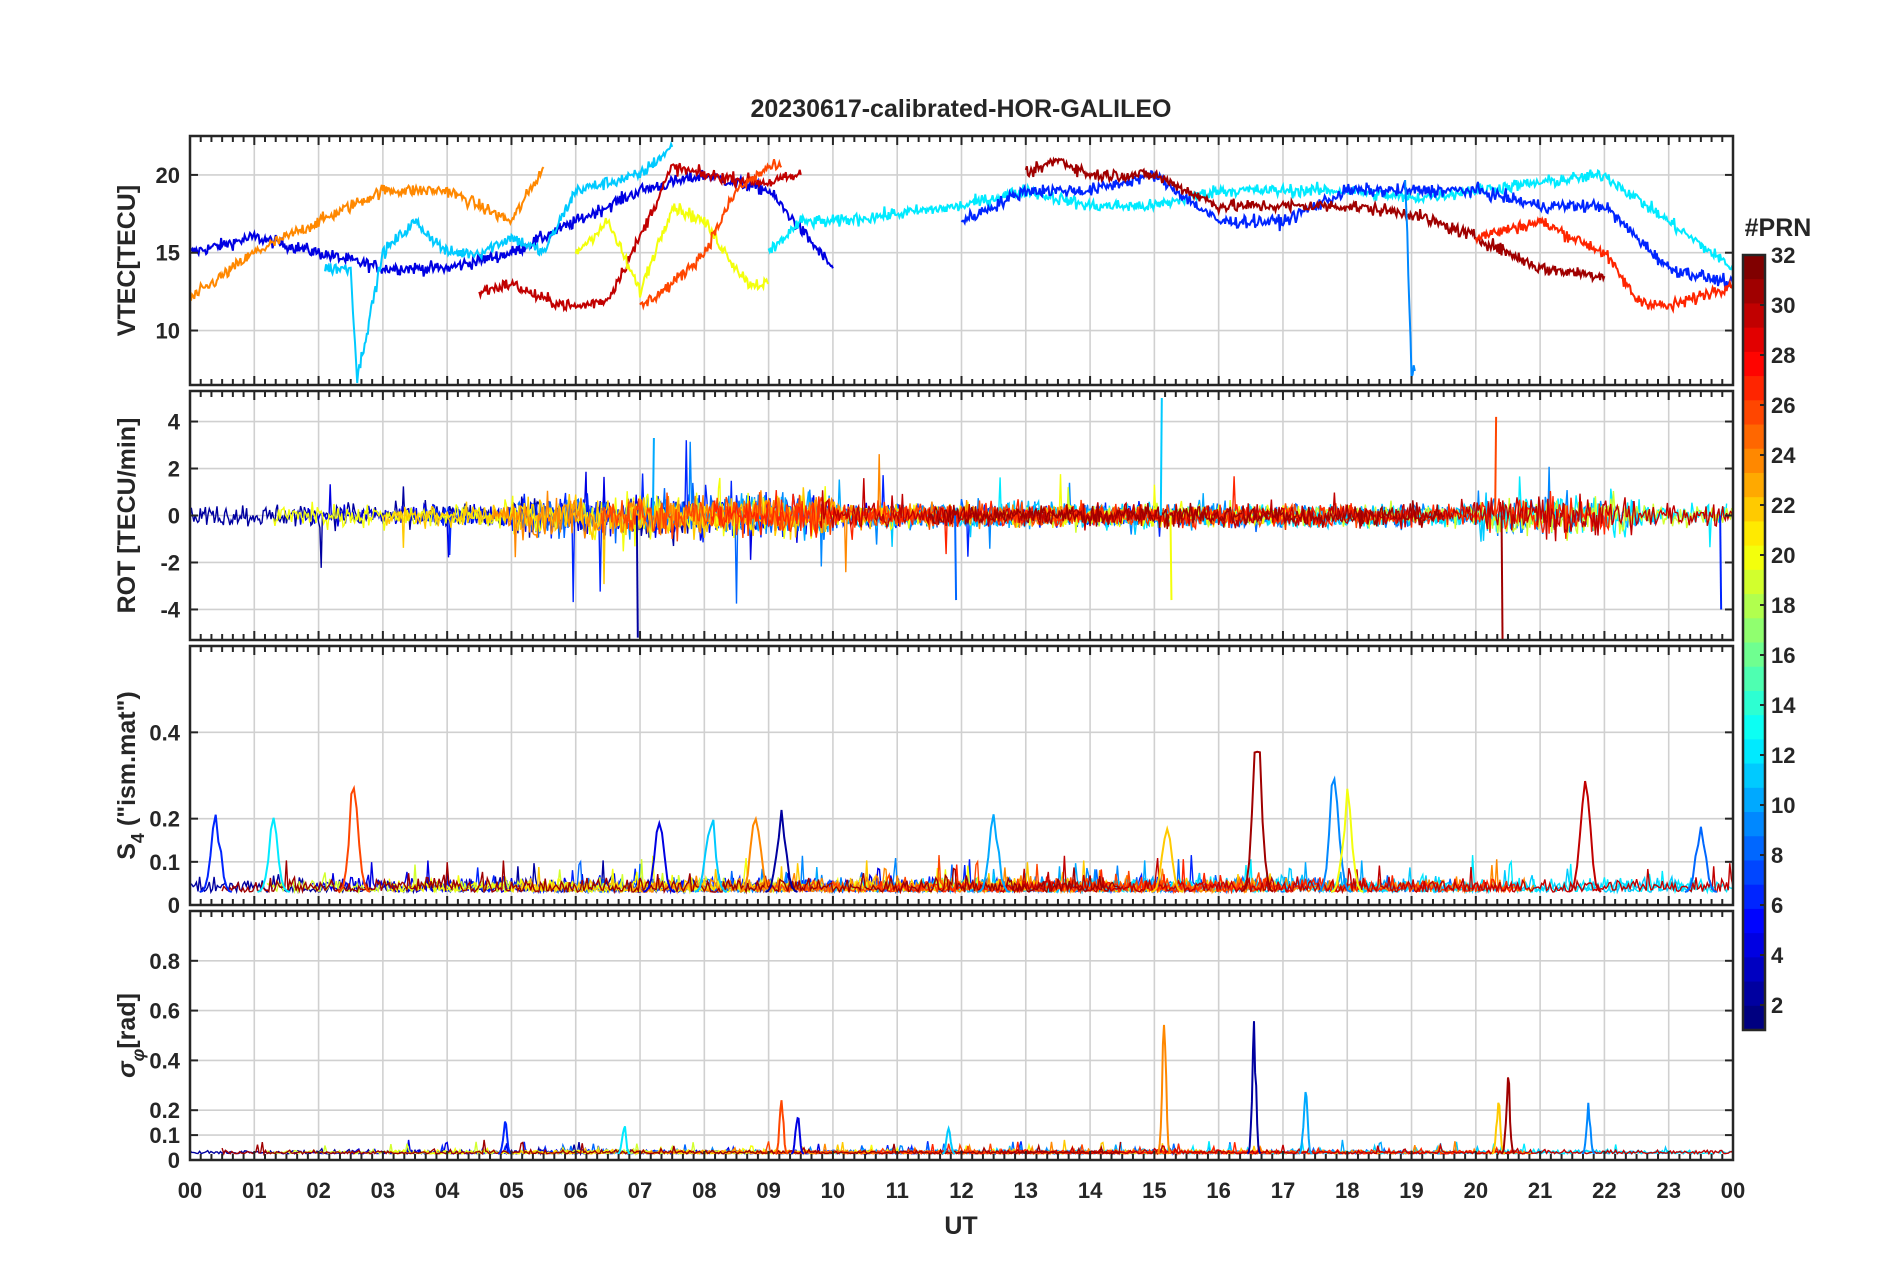 The width and height of the screenshot is (1902, 1272). What do you see at coordinates (833, 1190) in the screenshot?
I see `x-tick-label: 10` at bounding box center [833, 1190].